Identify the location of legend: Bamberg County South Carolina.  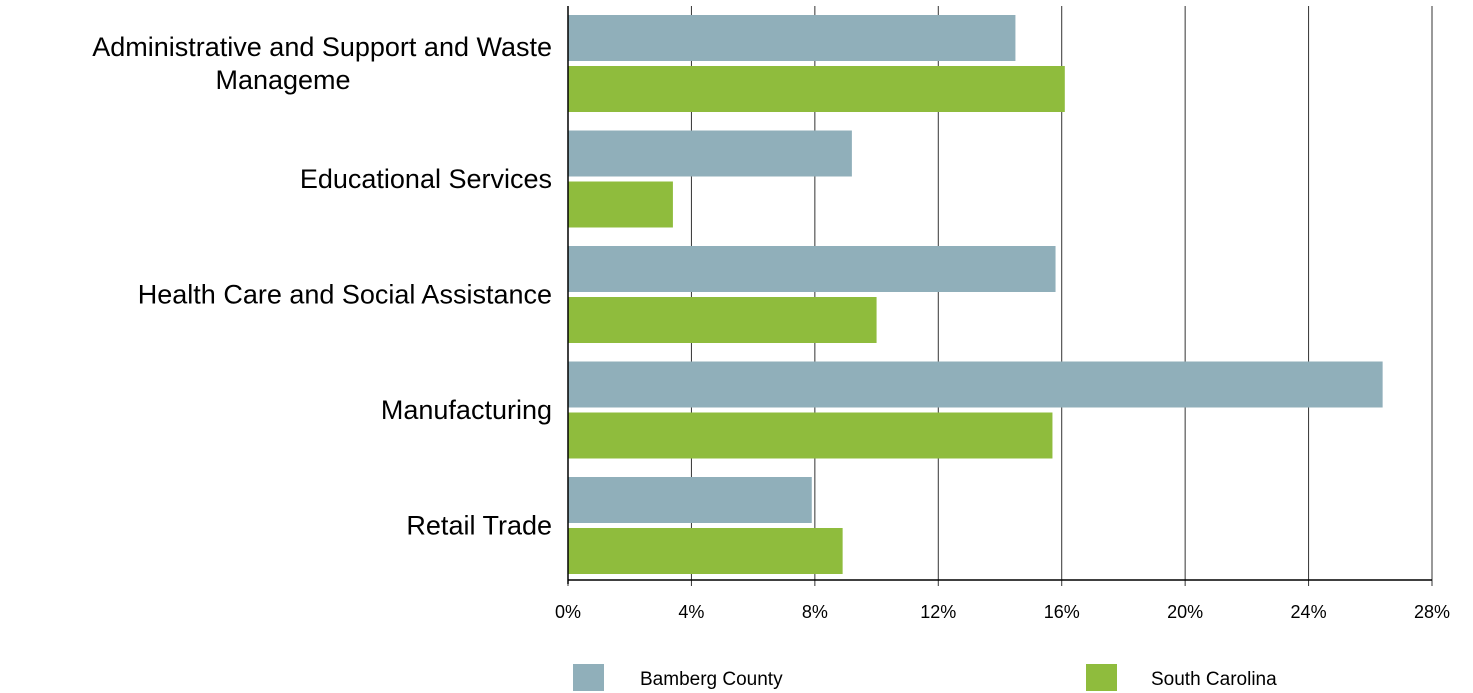
(925, 677).